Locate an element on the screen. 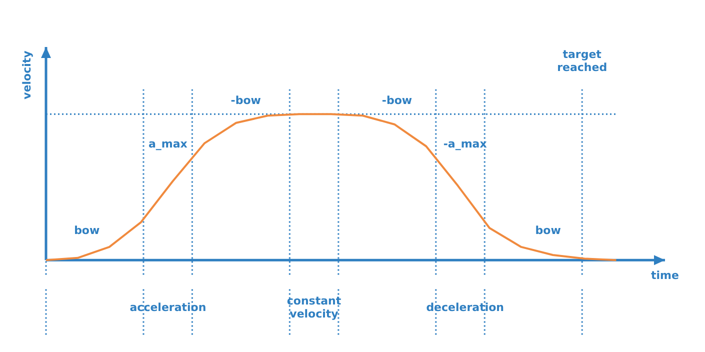 The width and height of the screenshot is (705, 352). annotation: -a_max is located at coordinates (465, 144).